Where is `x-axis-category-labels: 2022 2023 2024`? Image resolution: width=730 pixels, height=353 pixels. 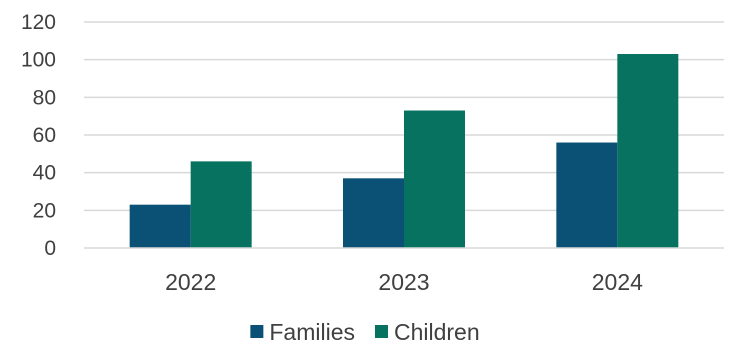
x-axis-category-labels: 2022 2023 2024 is located at coordinates (404, 282).